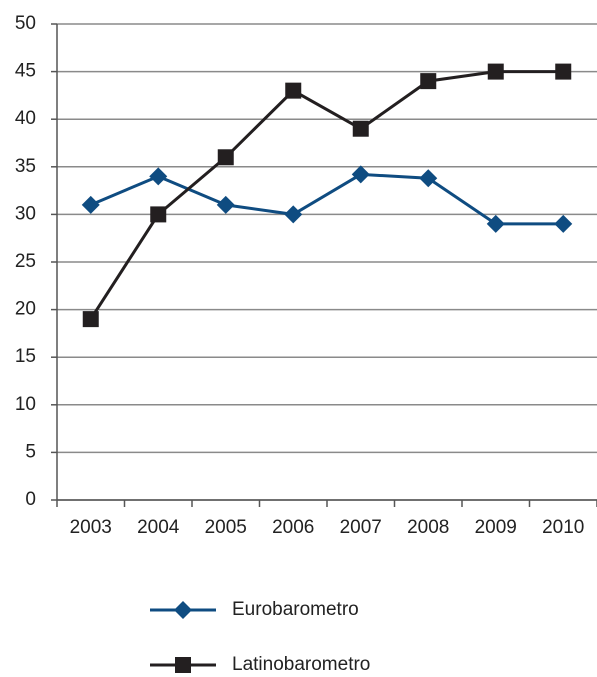  I want to click on x-tick-label: 2007, so click(361, 527).